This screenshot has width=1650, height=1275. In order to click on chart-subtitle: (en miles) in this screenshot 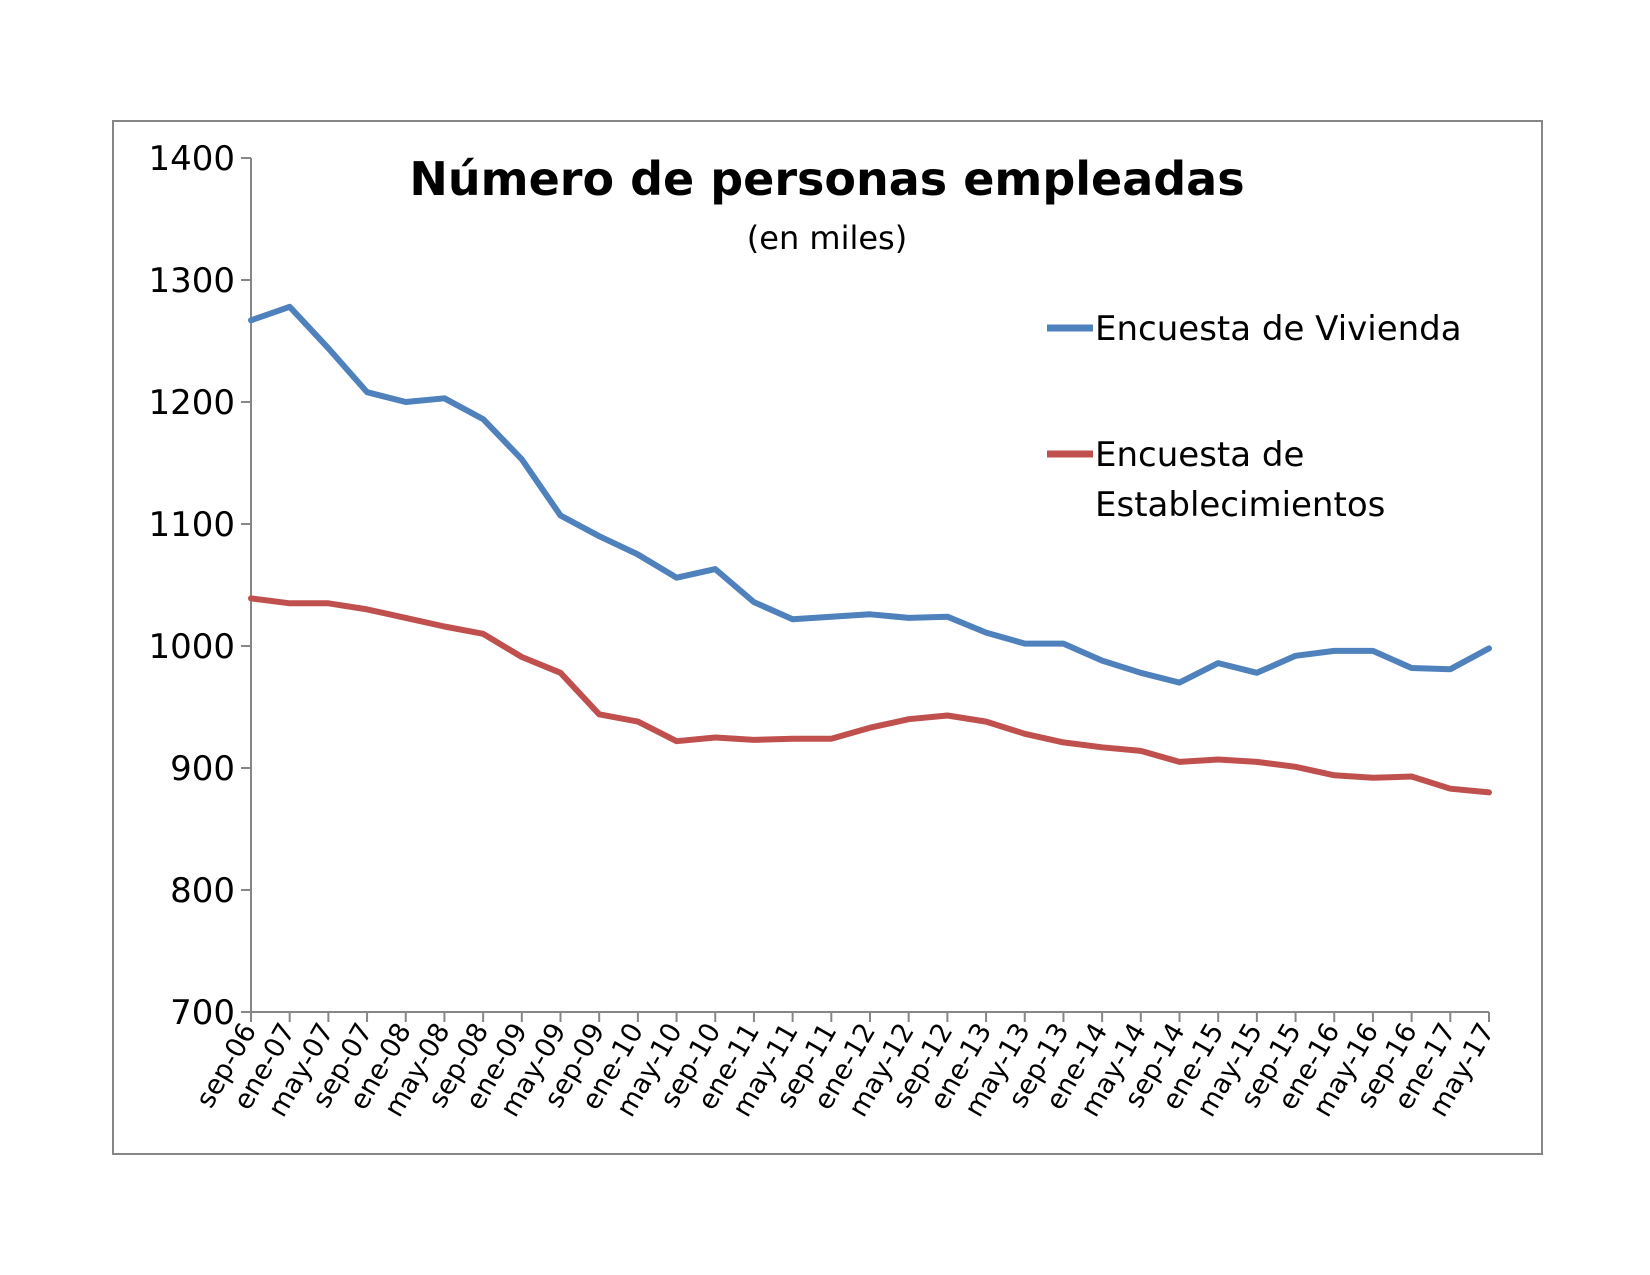, I will do `click(827, 238)`.